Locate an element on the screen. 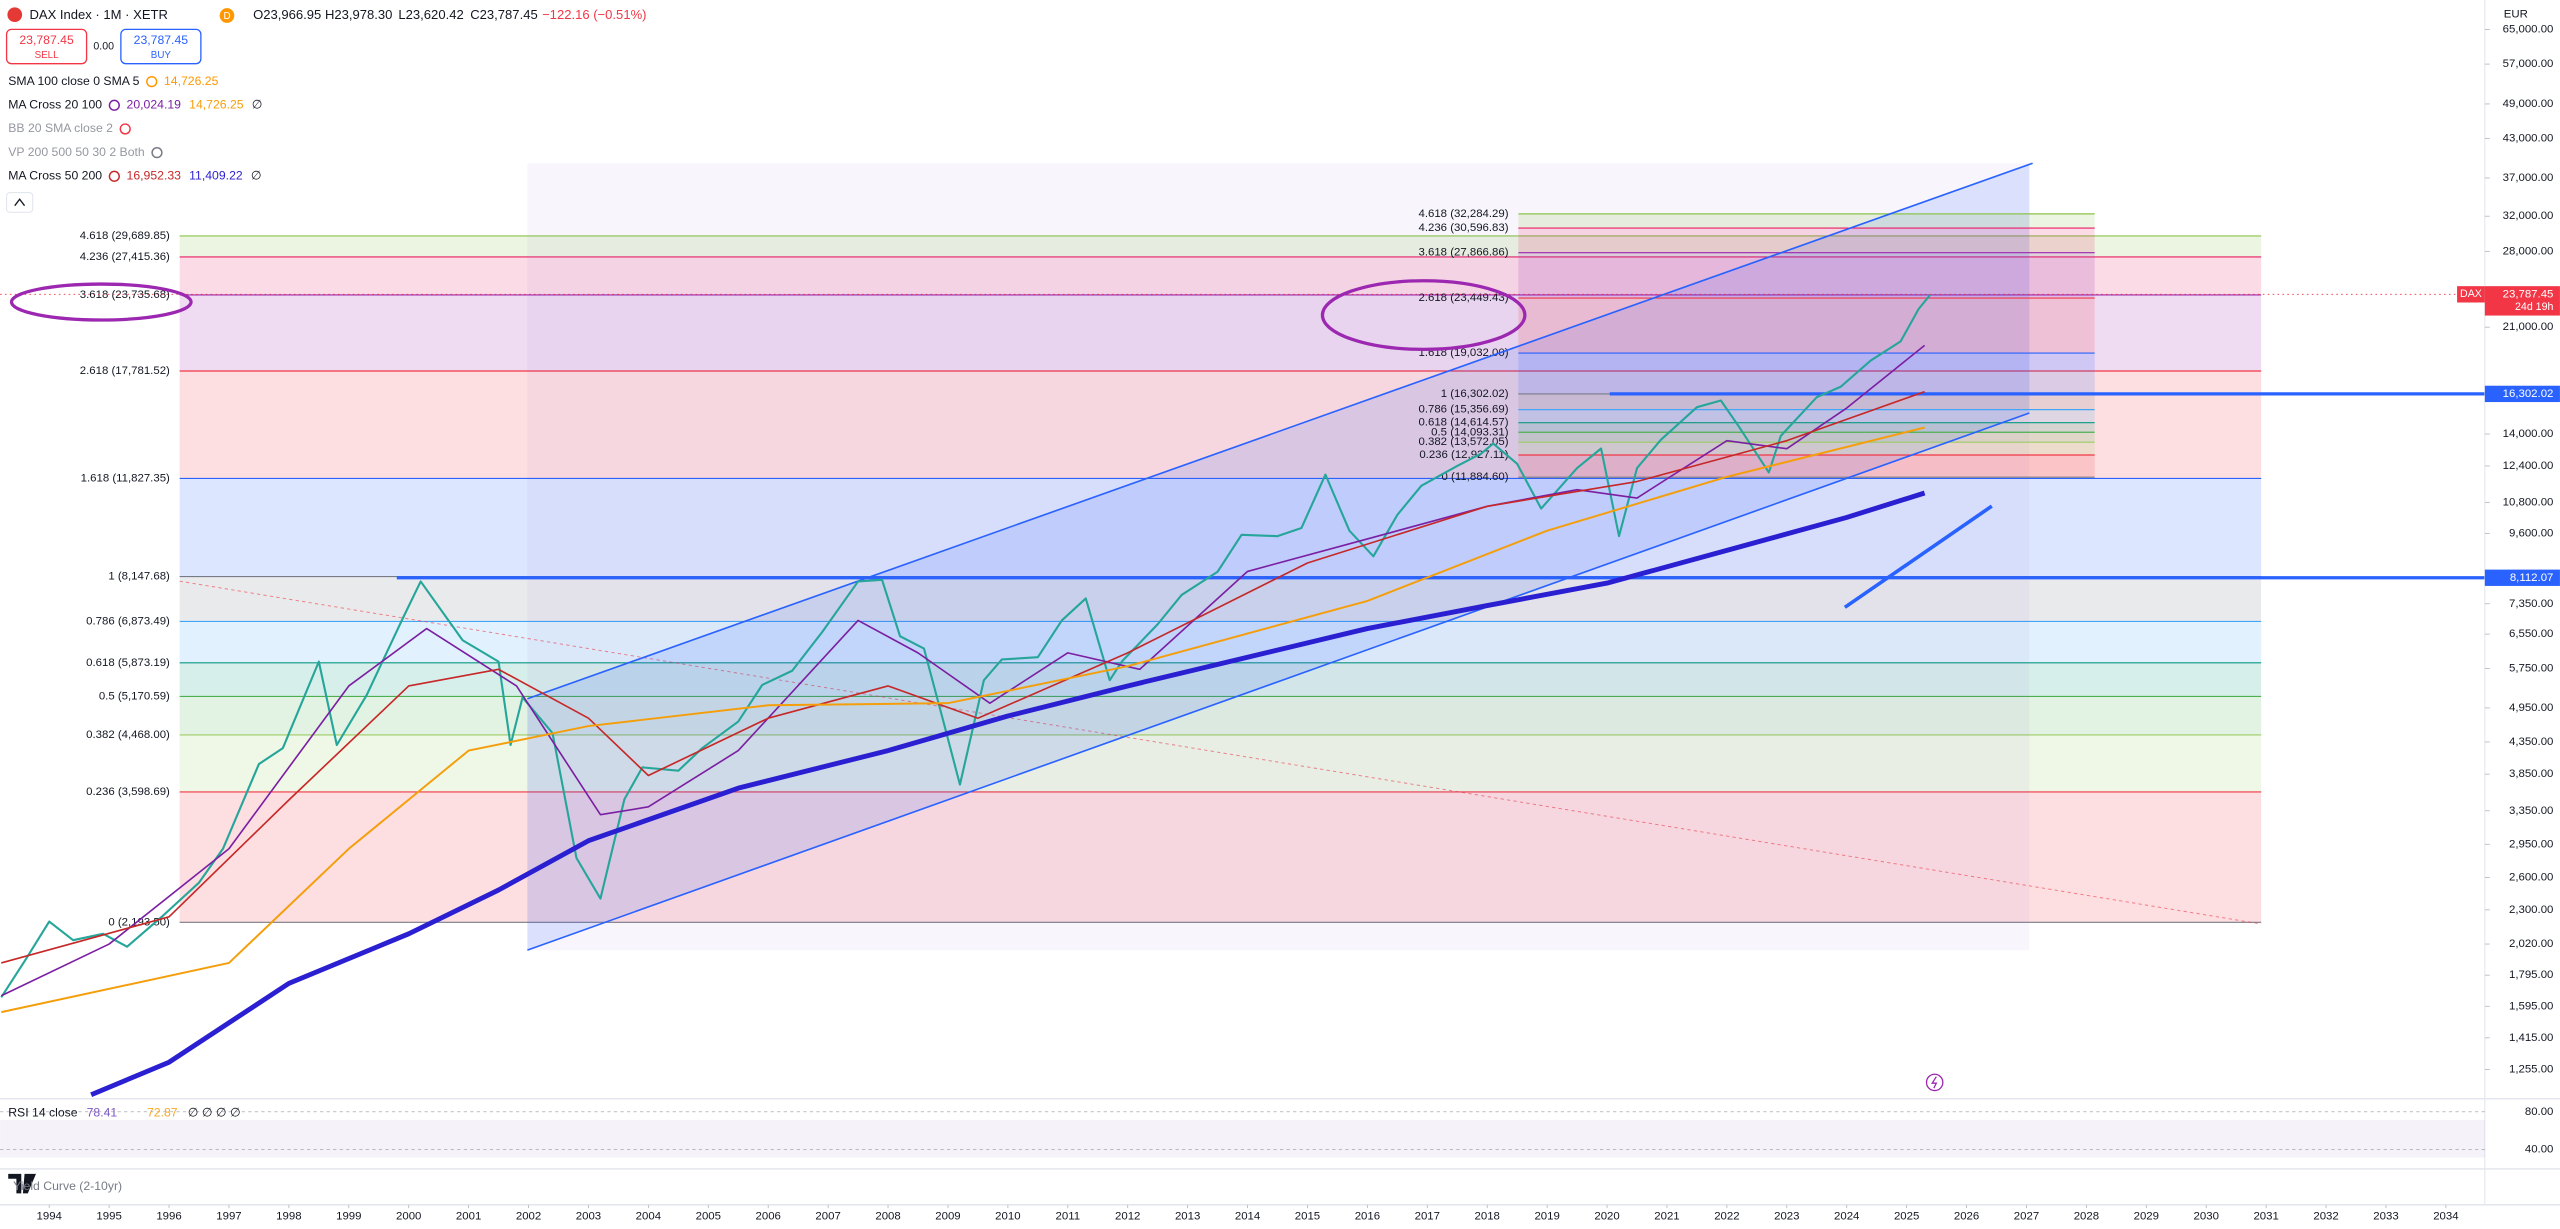 The height and width of the screenshot is (1229, 2560). y-tick-label: 2,300.00 is located at coordinates (2531, 910).